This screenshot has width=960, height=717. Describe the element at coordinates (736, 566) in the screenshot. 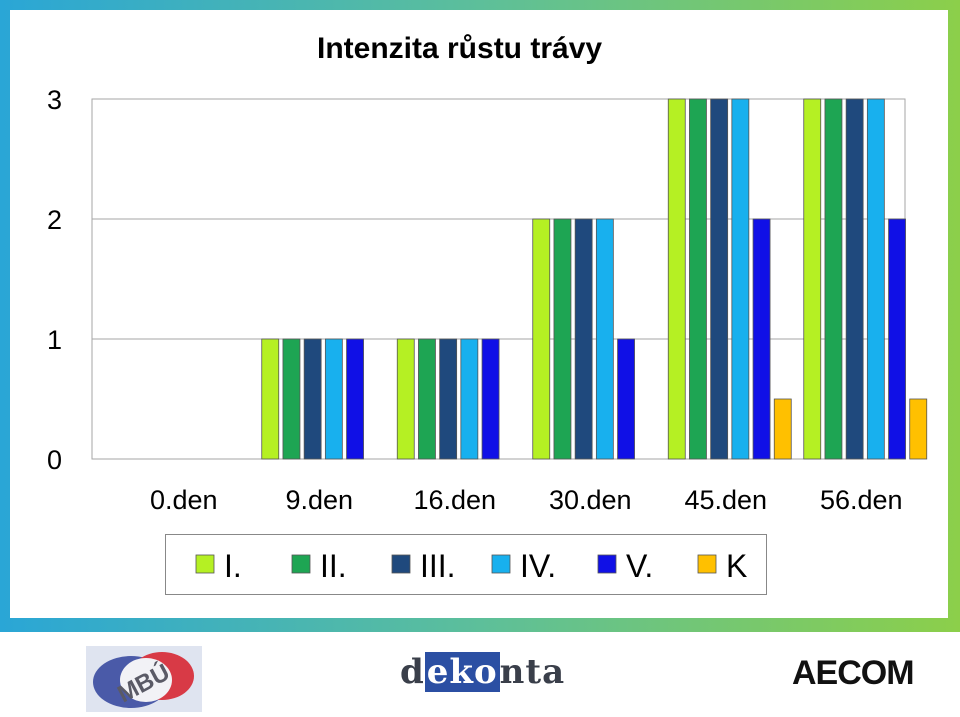

I see `legend-label: K` at that location.